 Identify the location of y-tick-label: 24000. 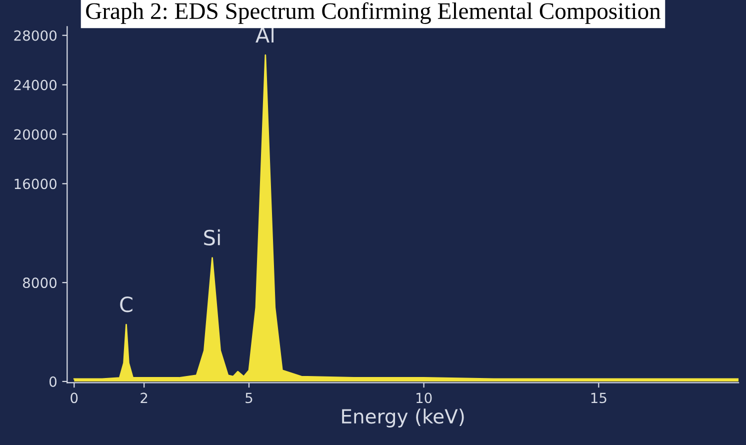
(35, 85).